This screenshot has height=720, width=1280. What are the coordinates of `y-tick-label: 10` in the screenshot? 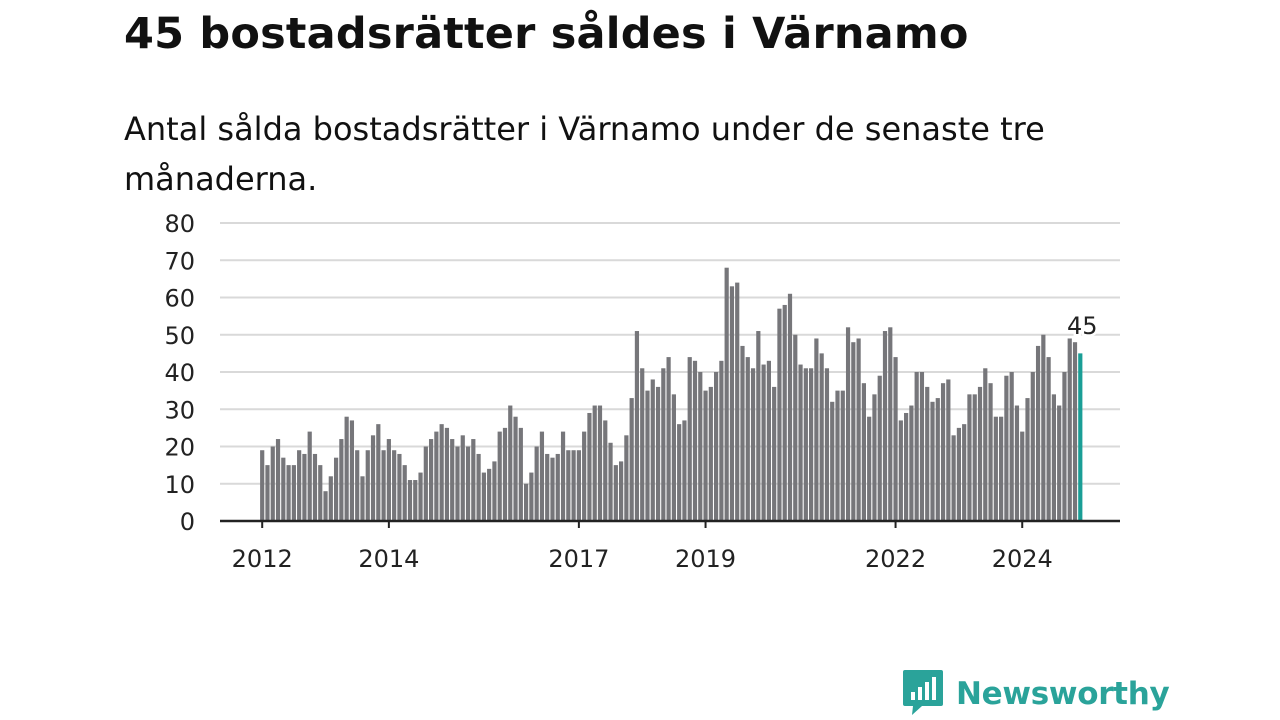 It's located at (179, 485).